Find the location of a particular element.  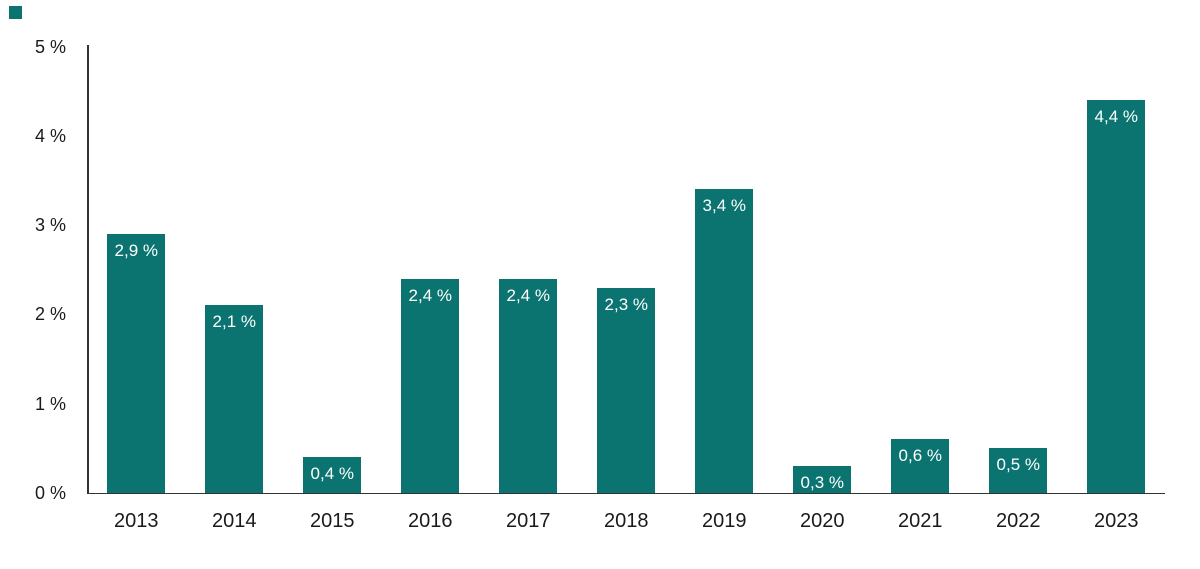

bar: 2,9 % is located at coordinates (136, 363).